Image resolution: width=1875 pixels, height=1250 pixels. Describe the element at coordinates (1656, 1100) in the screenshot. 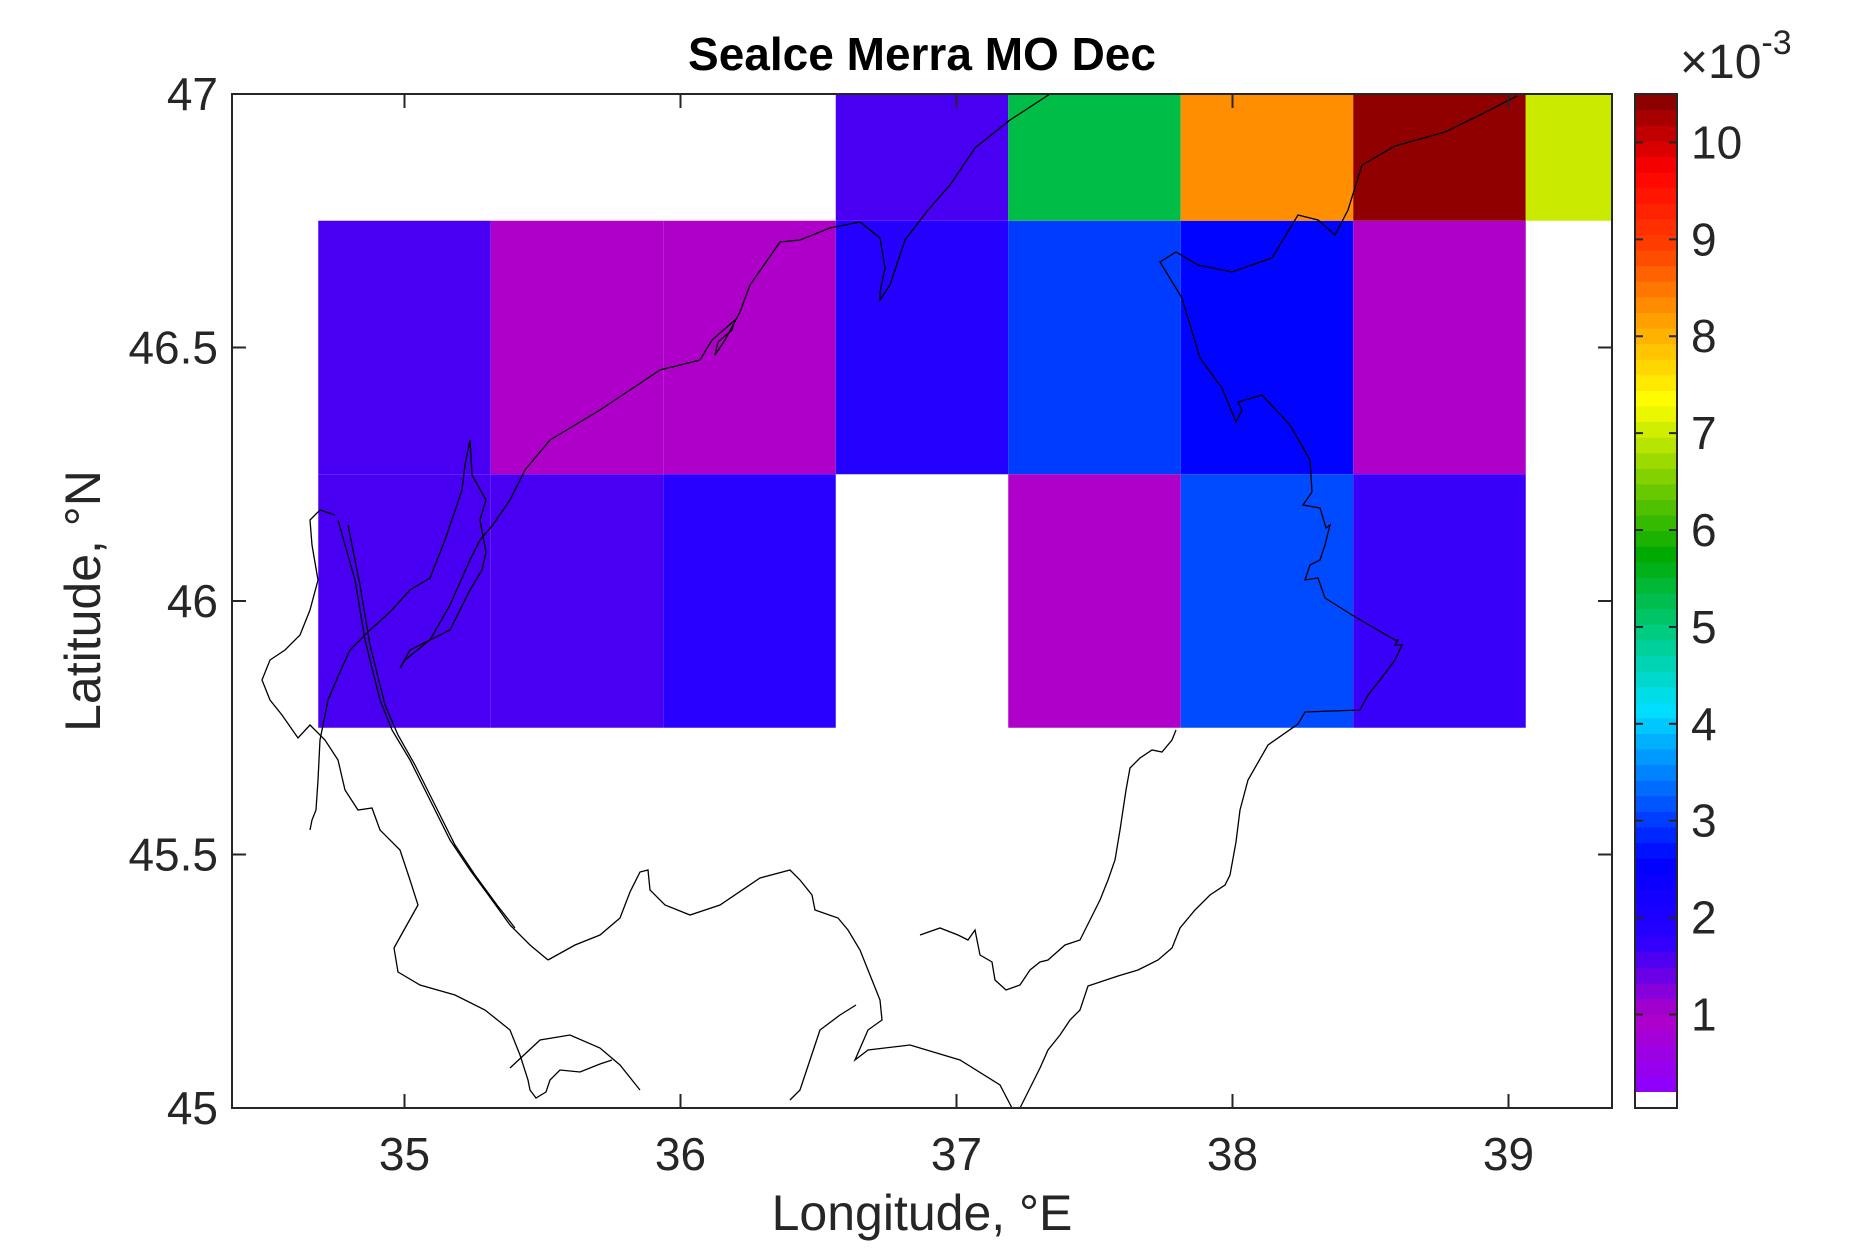

I see `colorbar-undefined-segment` at that location.